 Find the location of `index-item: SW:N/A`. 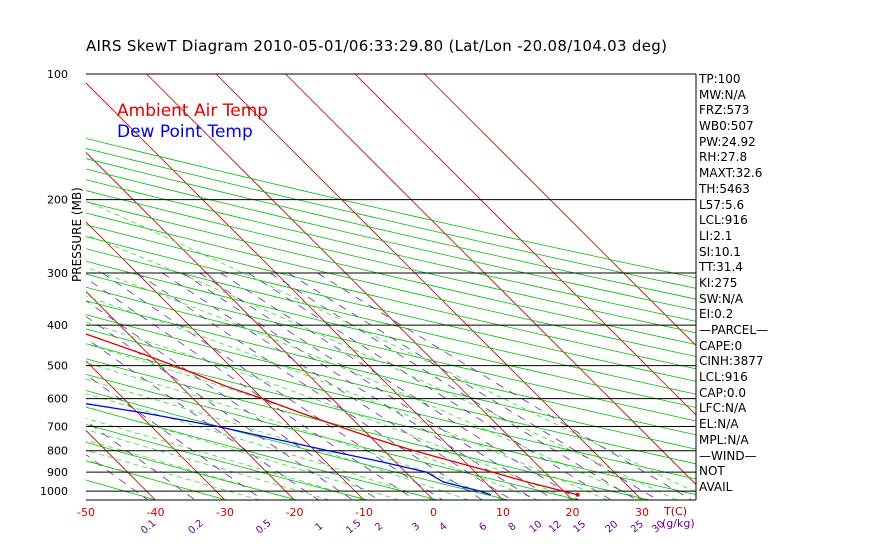

index-item: SW:N/A is located at coordinates (721, 298).